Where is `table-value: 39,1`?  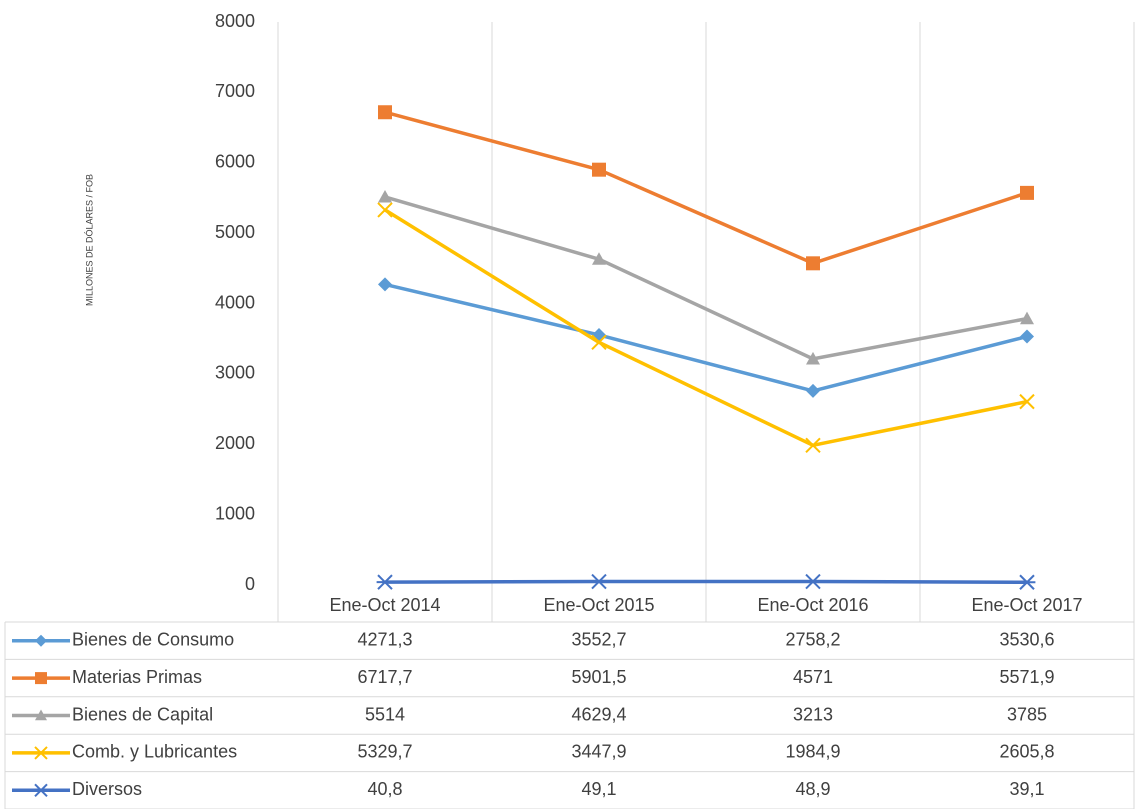
table-value: 39,1 is located at coordinates (1026, 789).